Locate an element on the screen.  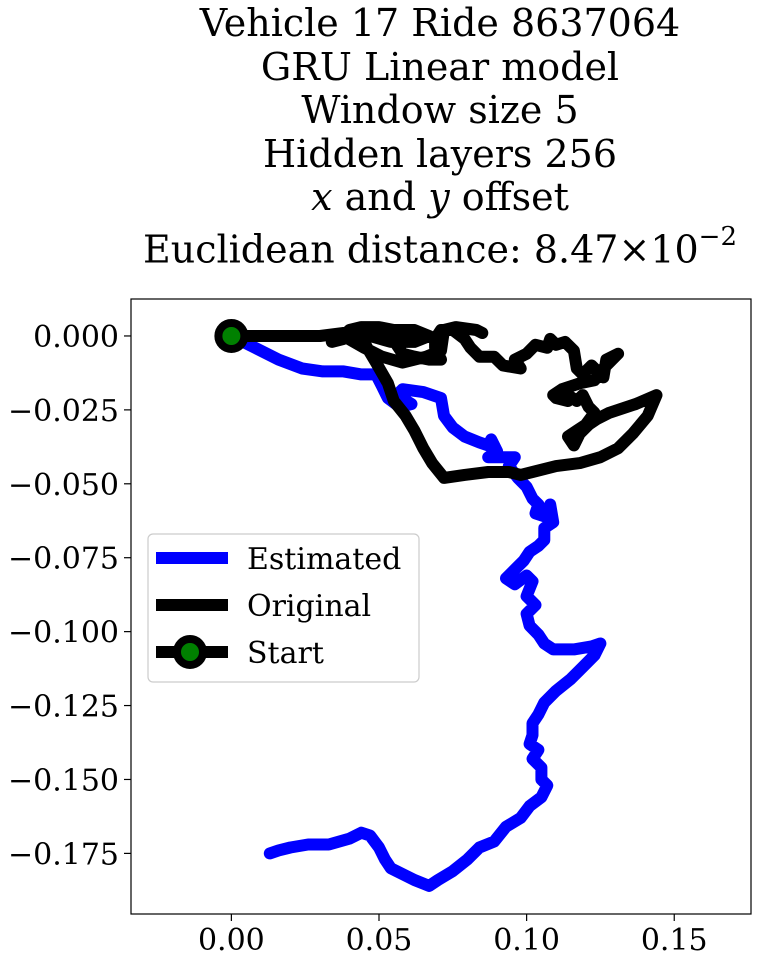
start-marker is located at coordinates (231, 336).